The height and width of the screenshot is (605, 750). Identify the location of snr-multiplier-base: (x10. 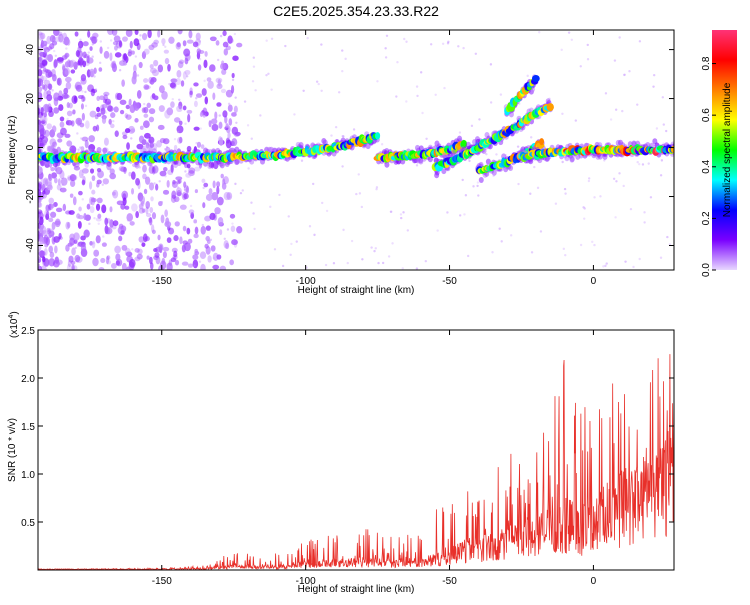
(14, 328).